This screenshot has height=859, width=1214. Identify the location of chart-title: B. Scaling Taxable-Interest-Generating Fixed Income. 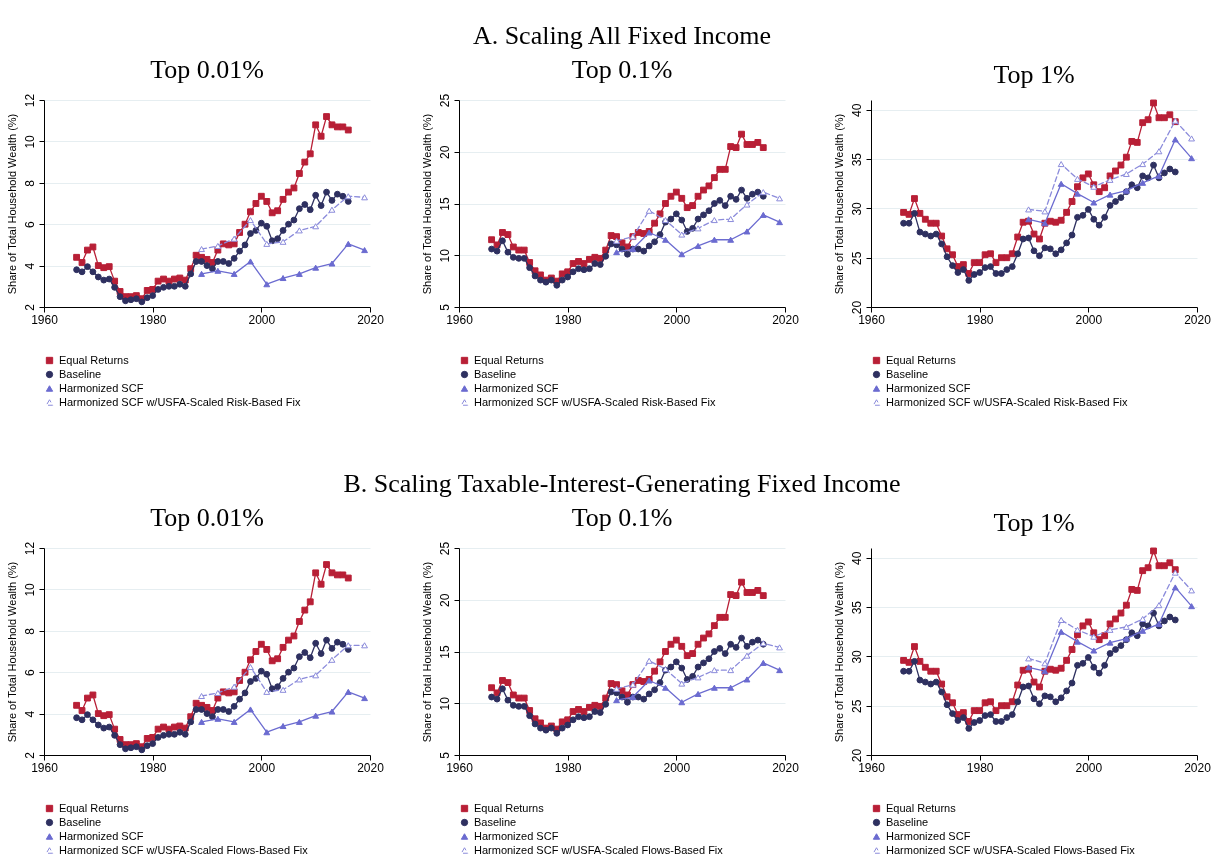
(622, 484).